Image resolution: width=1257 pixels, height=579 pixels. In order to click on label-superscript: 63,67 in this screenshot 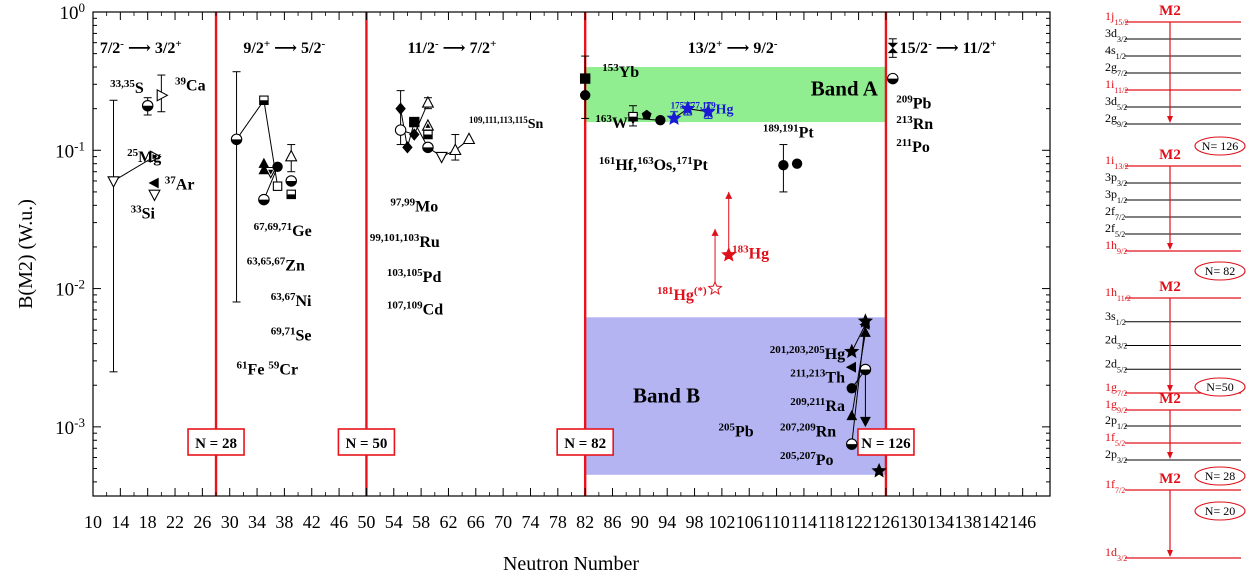, I will do `click(283, 297)`.